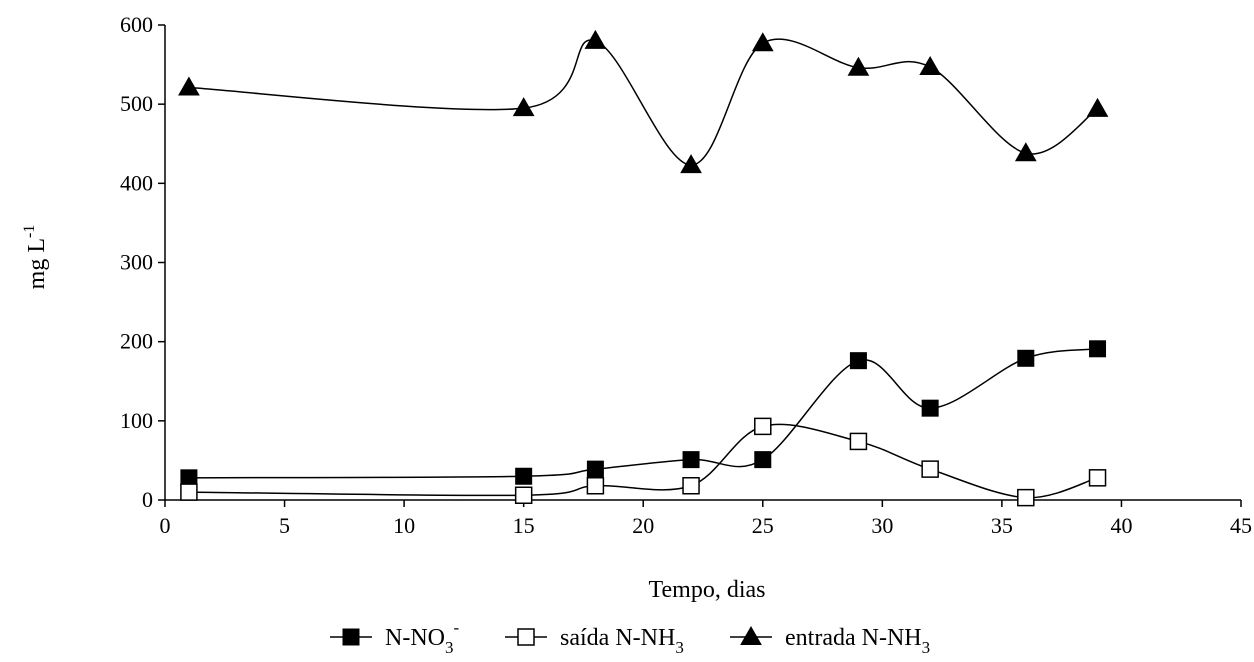  What do you see at coordinates (643, 525) in the screenshot?
I see `x-tick-label: 20` at bounding box center [643, 525].